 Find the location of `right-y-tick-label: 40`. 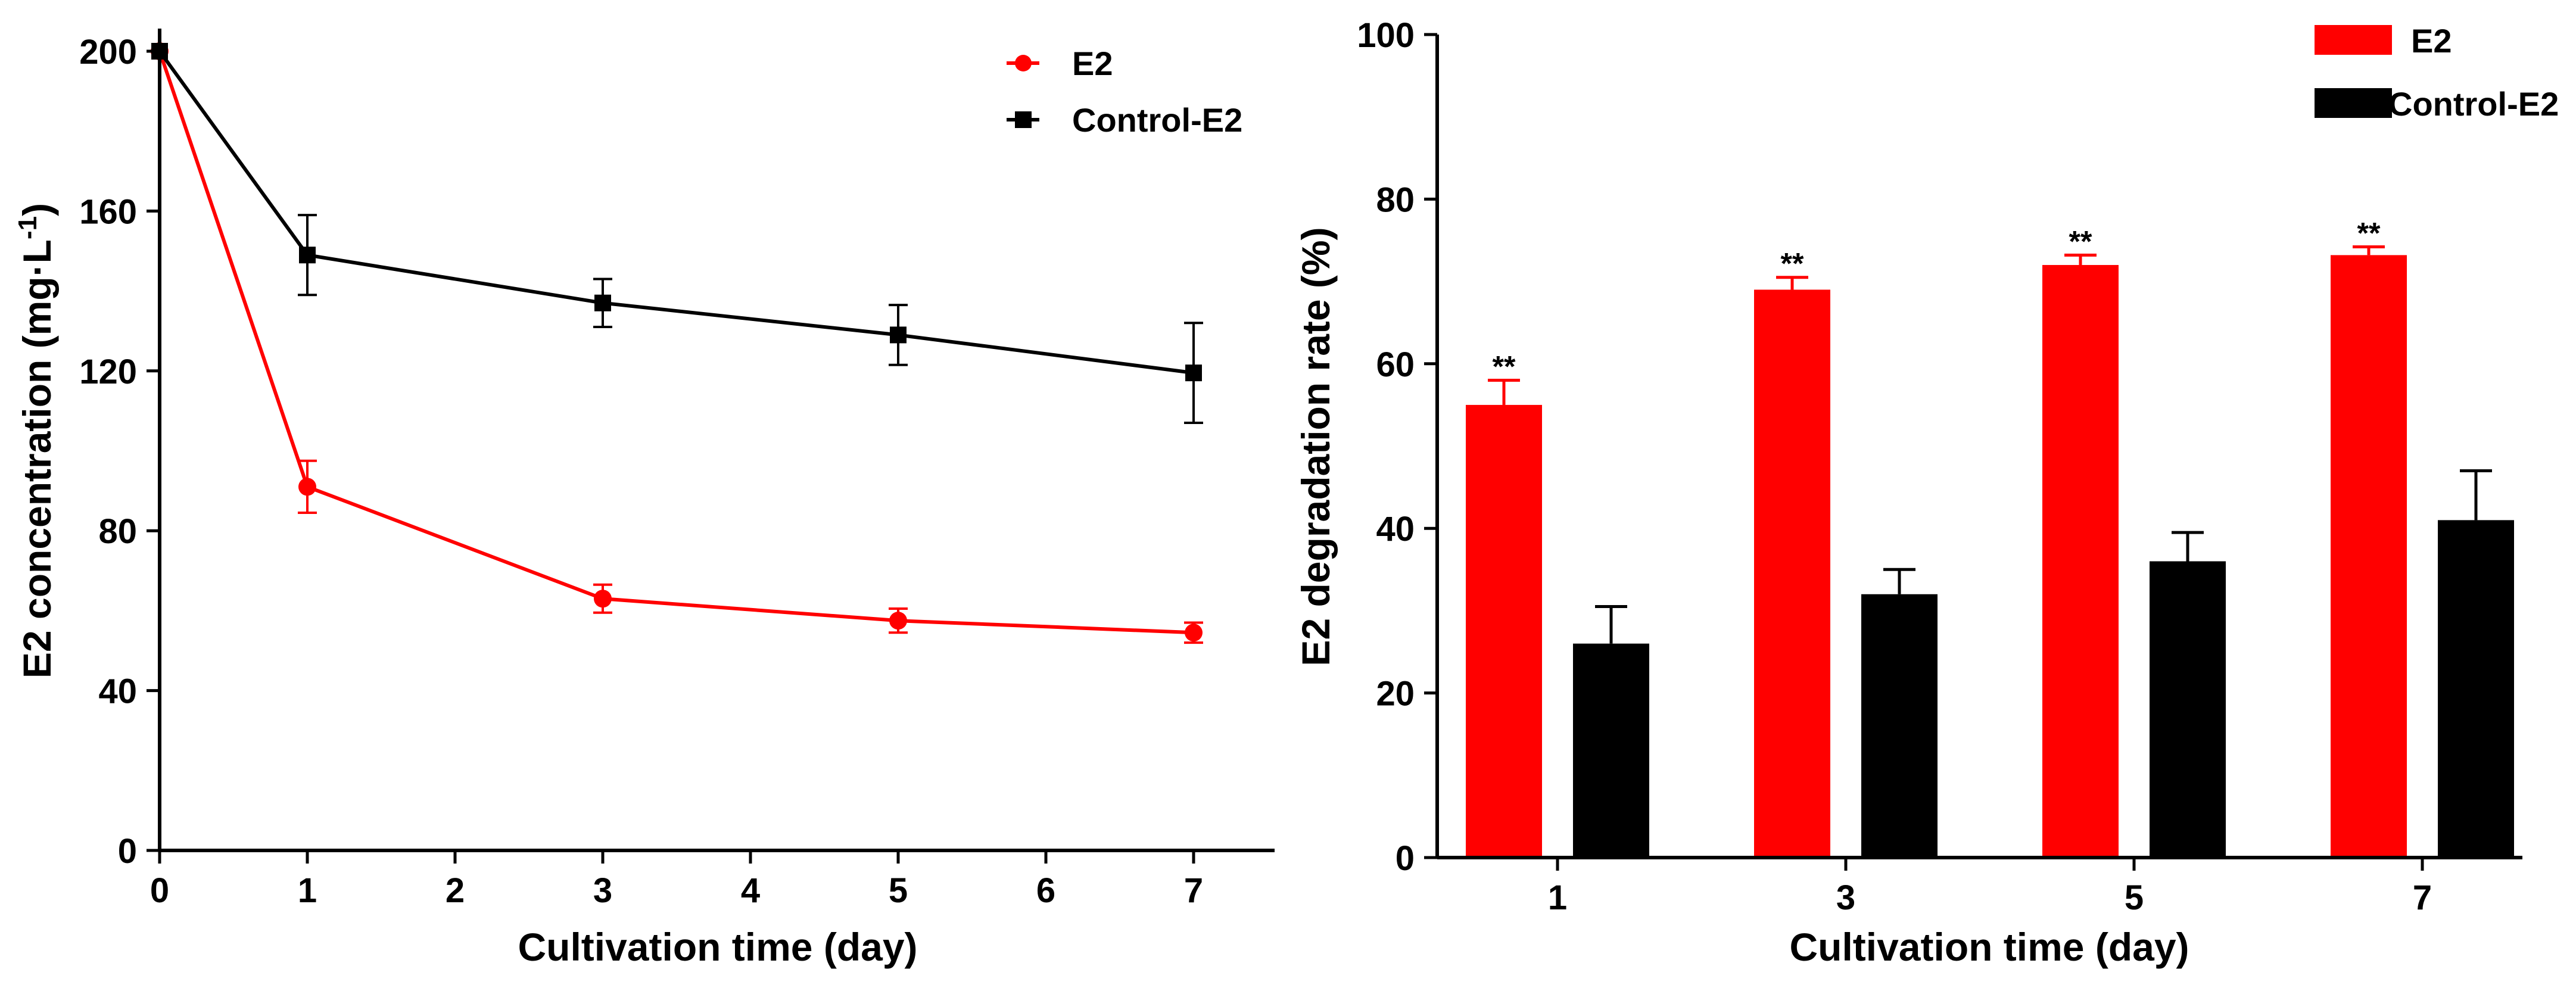

right-y-tick-label: 40 is located at coordinates (1395, 529).